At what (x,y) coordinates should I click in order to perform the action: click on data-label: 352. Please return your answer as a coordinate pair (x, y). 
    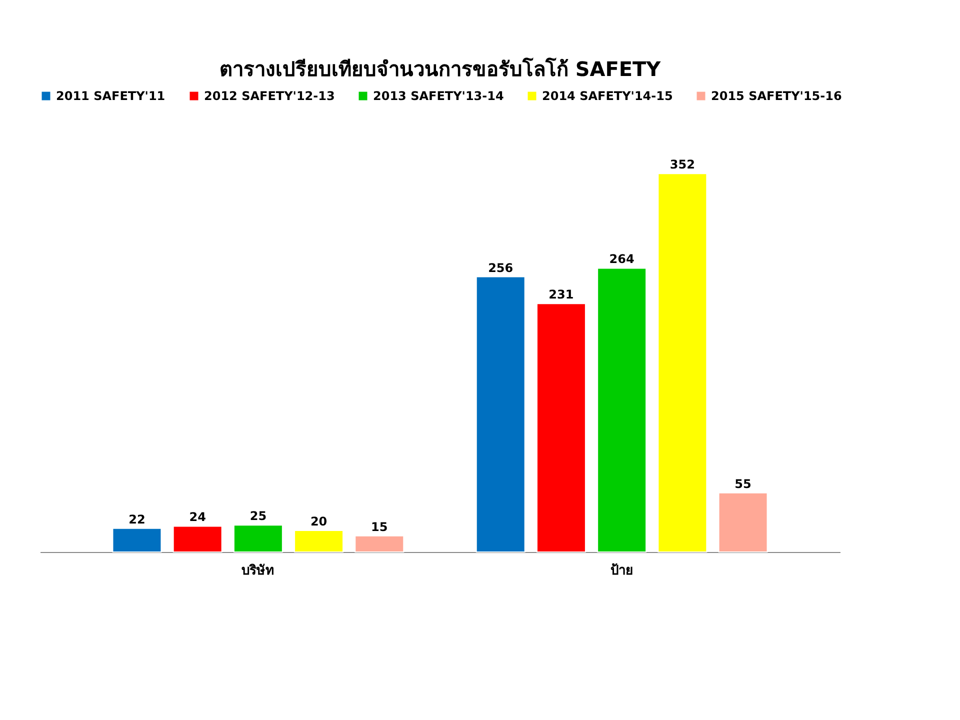
    Looking at the image, I should click on (682, 165).